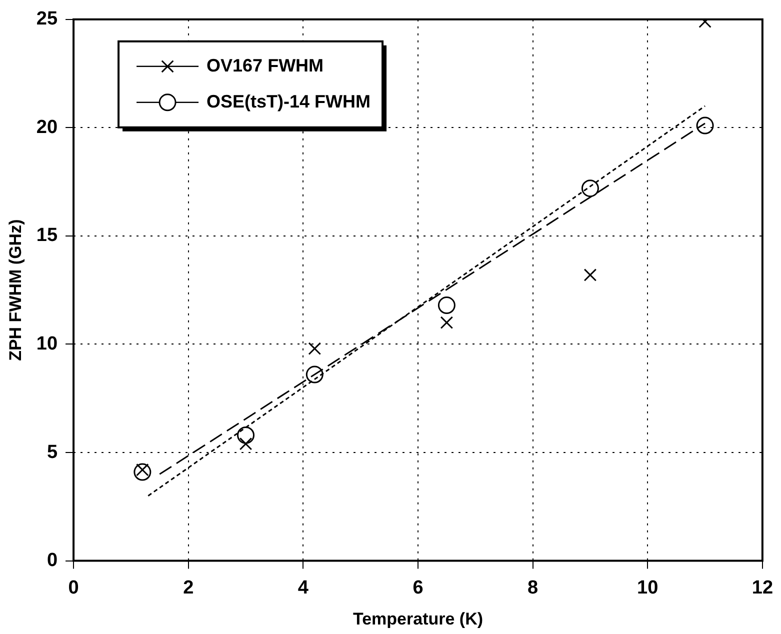 The height and width of the screenshot is (634, 781). What do you see at coordinates (265, 65) in the screenshot?
I see `legend-label: OV167 FWHM` at bounding box center [265, 65].